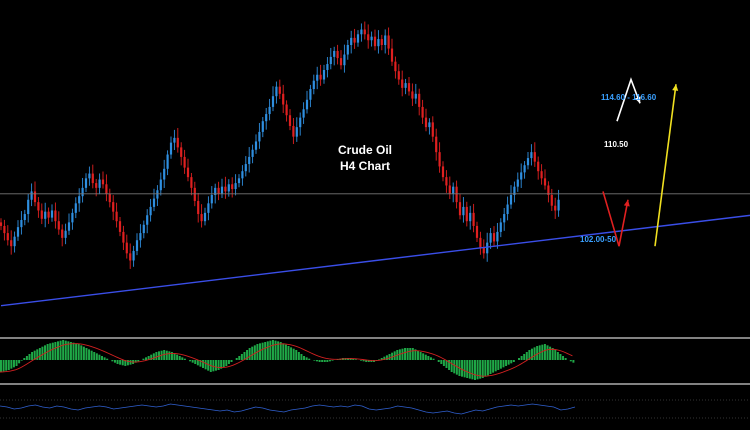 The width and height of the screenshot is (750, 430). I want to click on oscillator-line, so click(288, 409).